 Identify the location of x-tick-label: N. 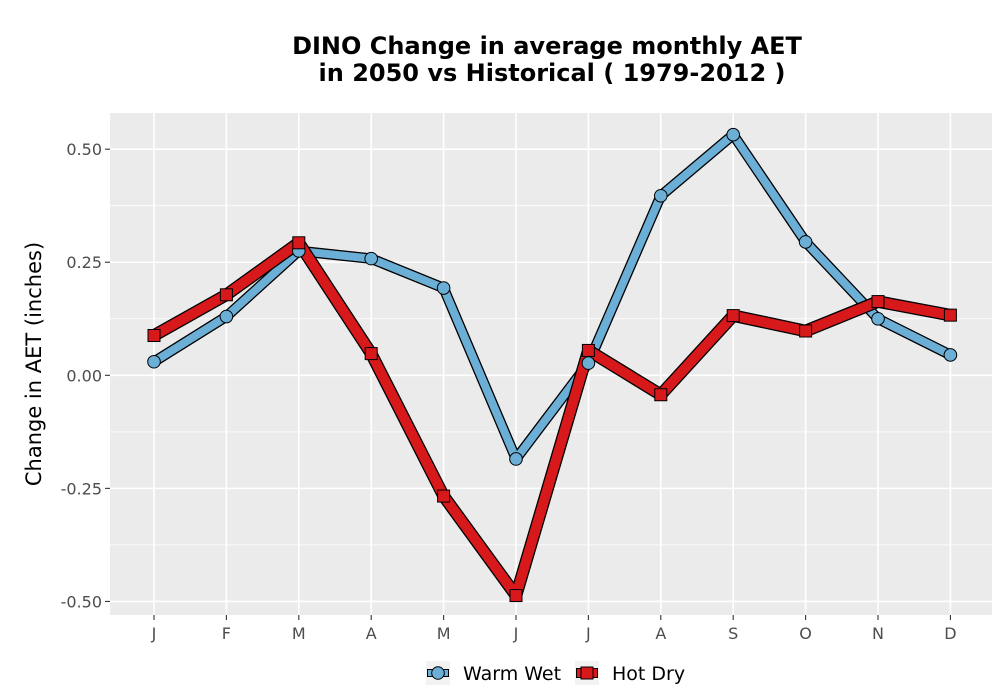
(878, 633).